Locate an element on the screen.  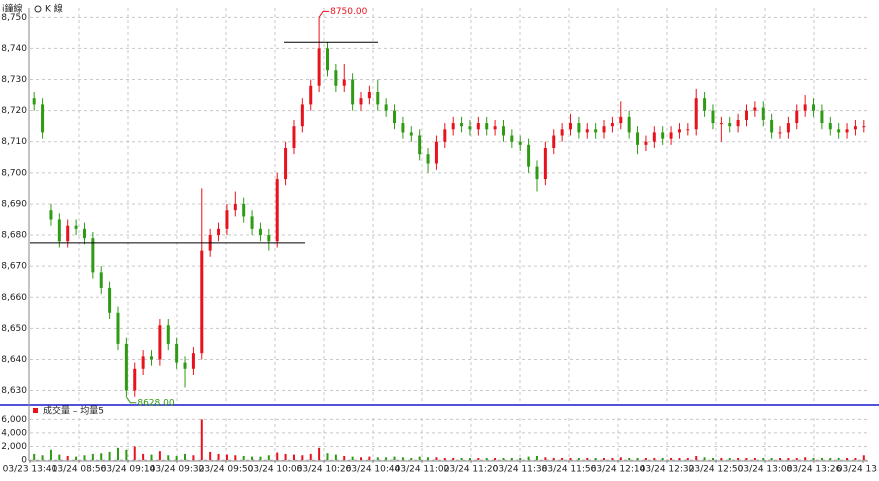
y-tick-label: 8,680 is located at coordinates (14, 236).